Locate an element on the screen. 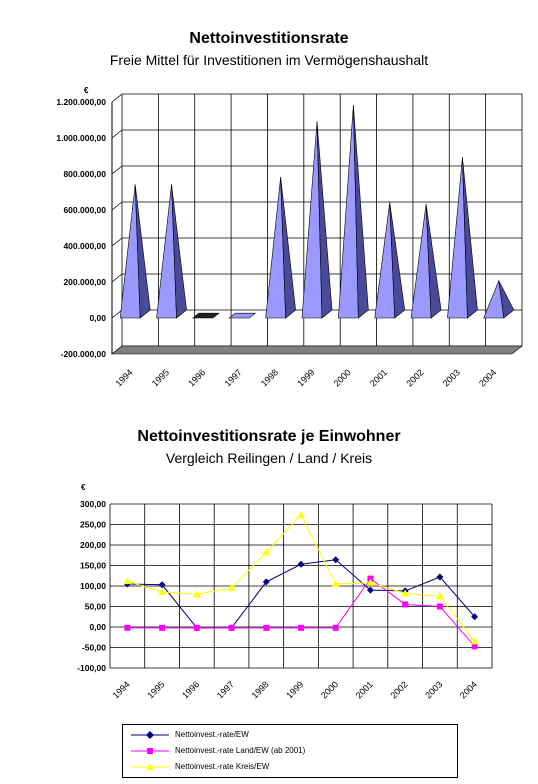 This screenshot has width=538, height=784. y-tick-label: 100,00 is located at coordinates (93, 586).